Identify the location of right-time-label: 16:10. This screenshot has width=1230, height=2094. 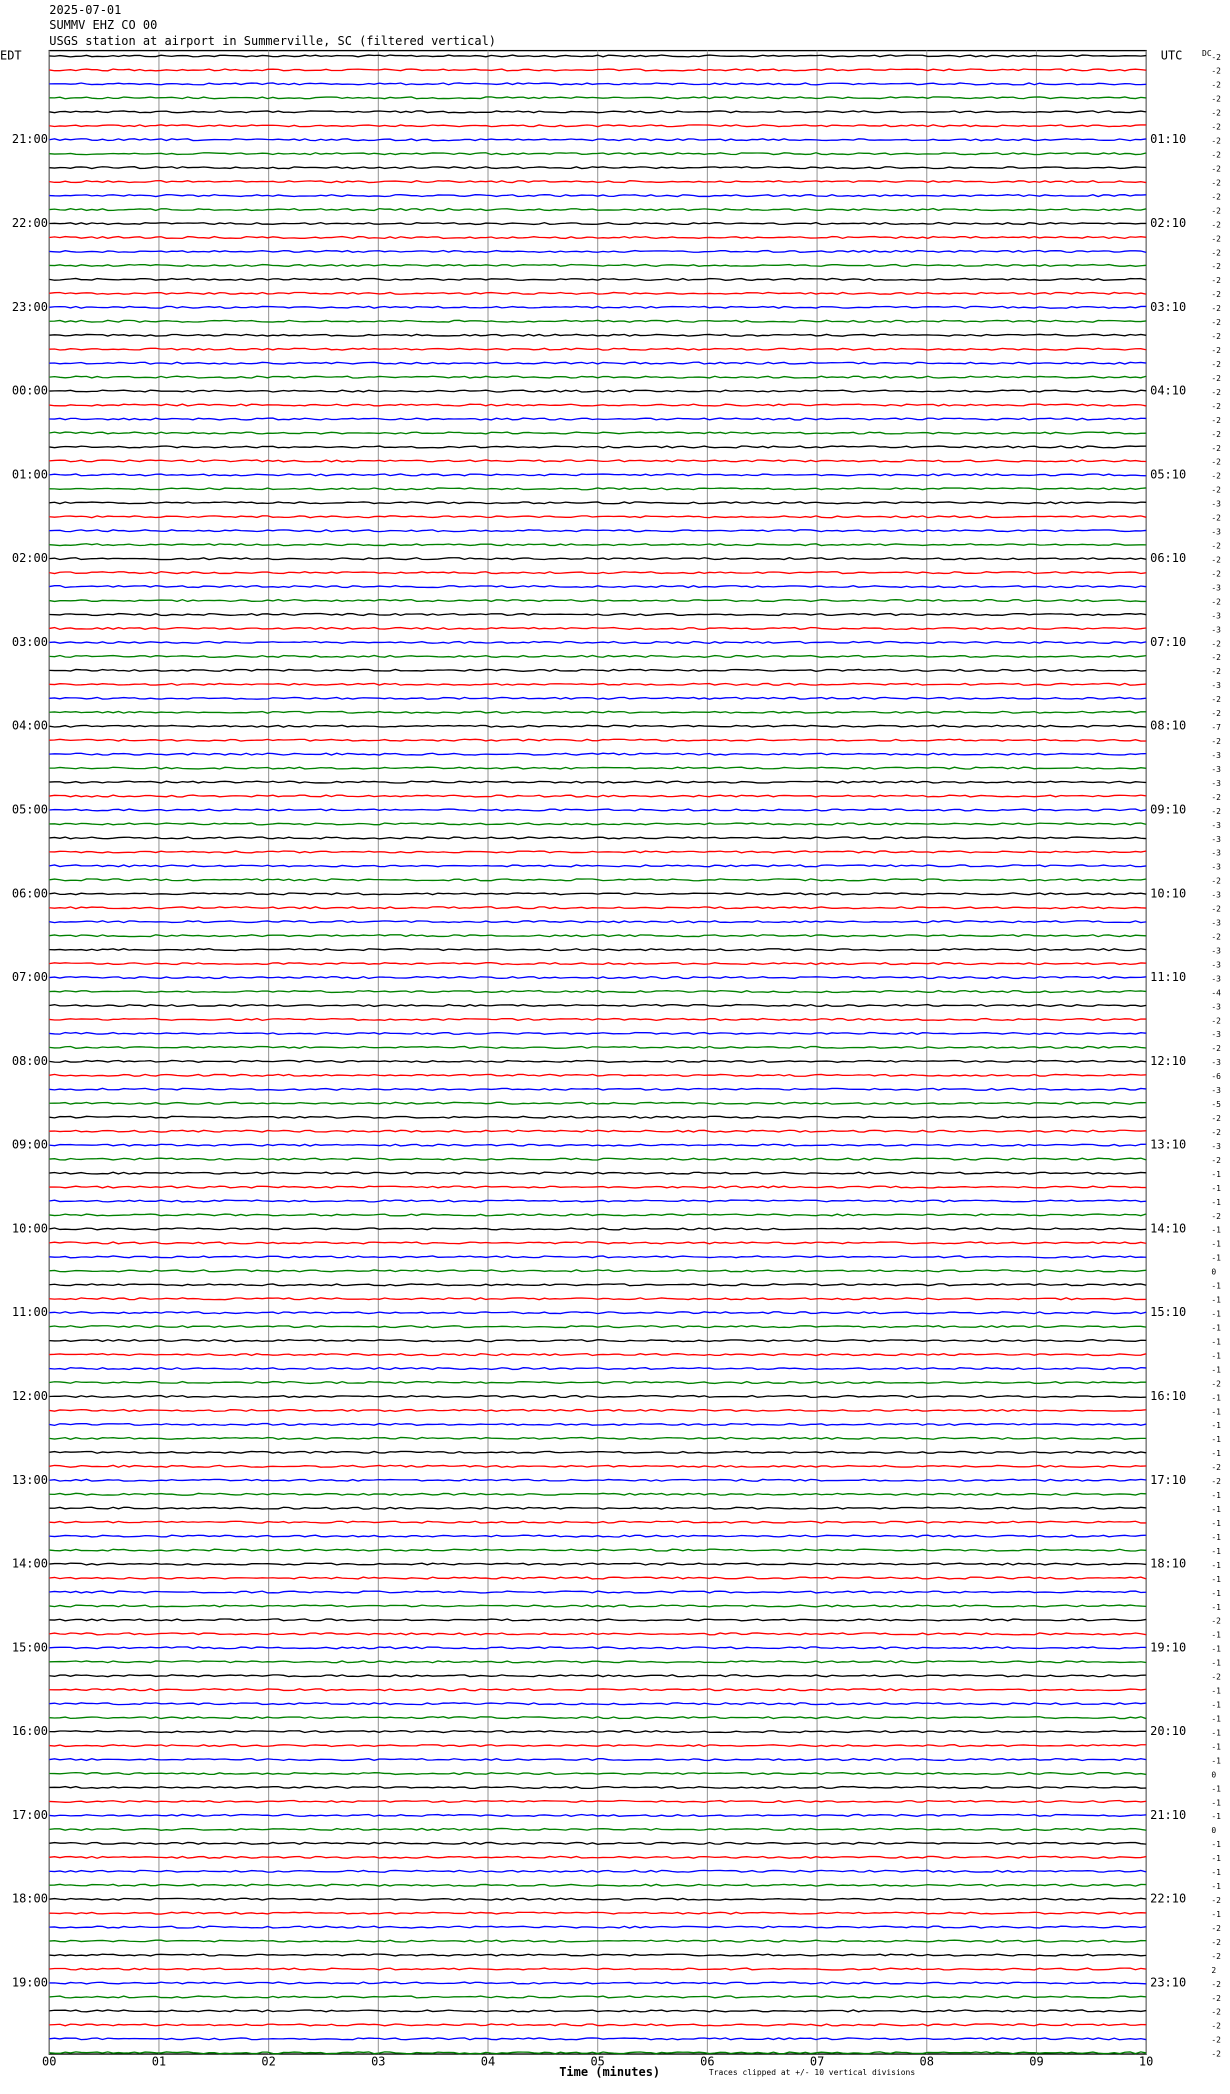
(1168, 1396).